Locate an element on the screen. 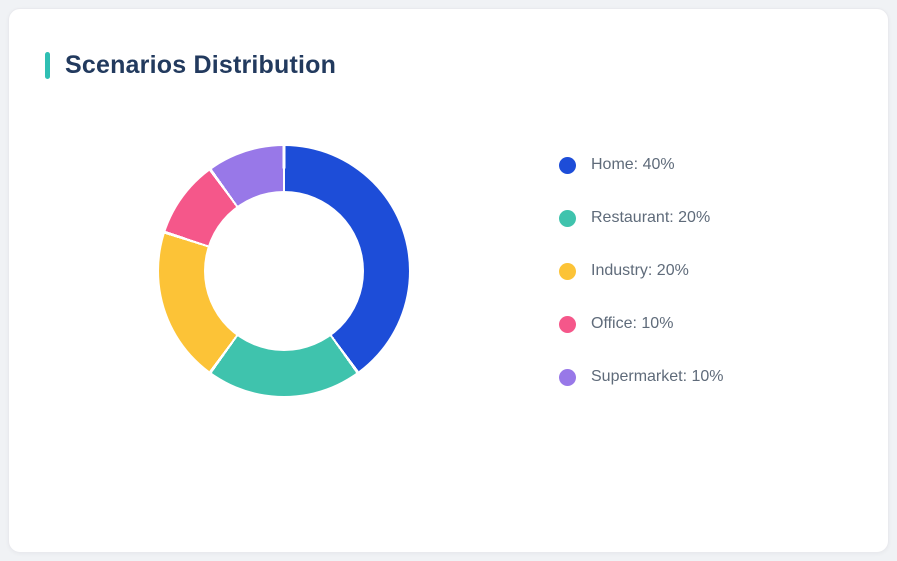 This screenshot has width=897, height=561. legend-label: Restaurant: 20% is located at coordinates (651, 217).